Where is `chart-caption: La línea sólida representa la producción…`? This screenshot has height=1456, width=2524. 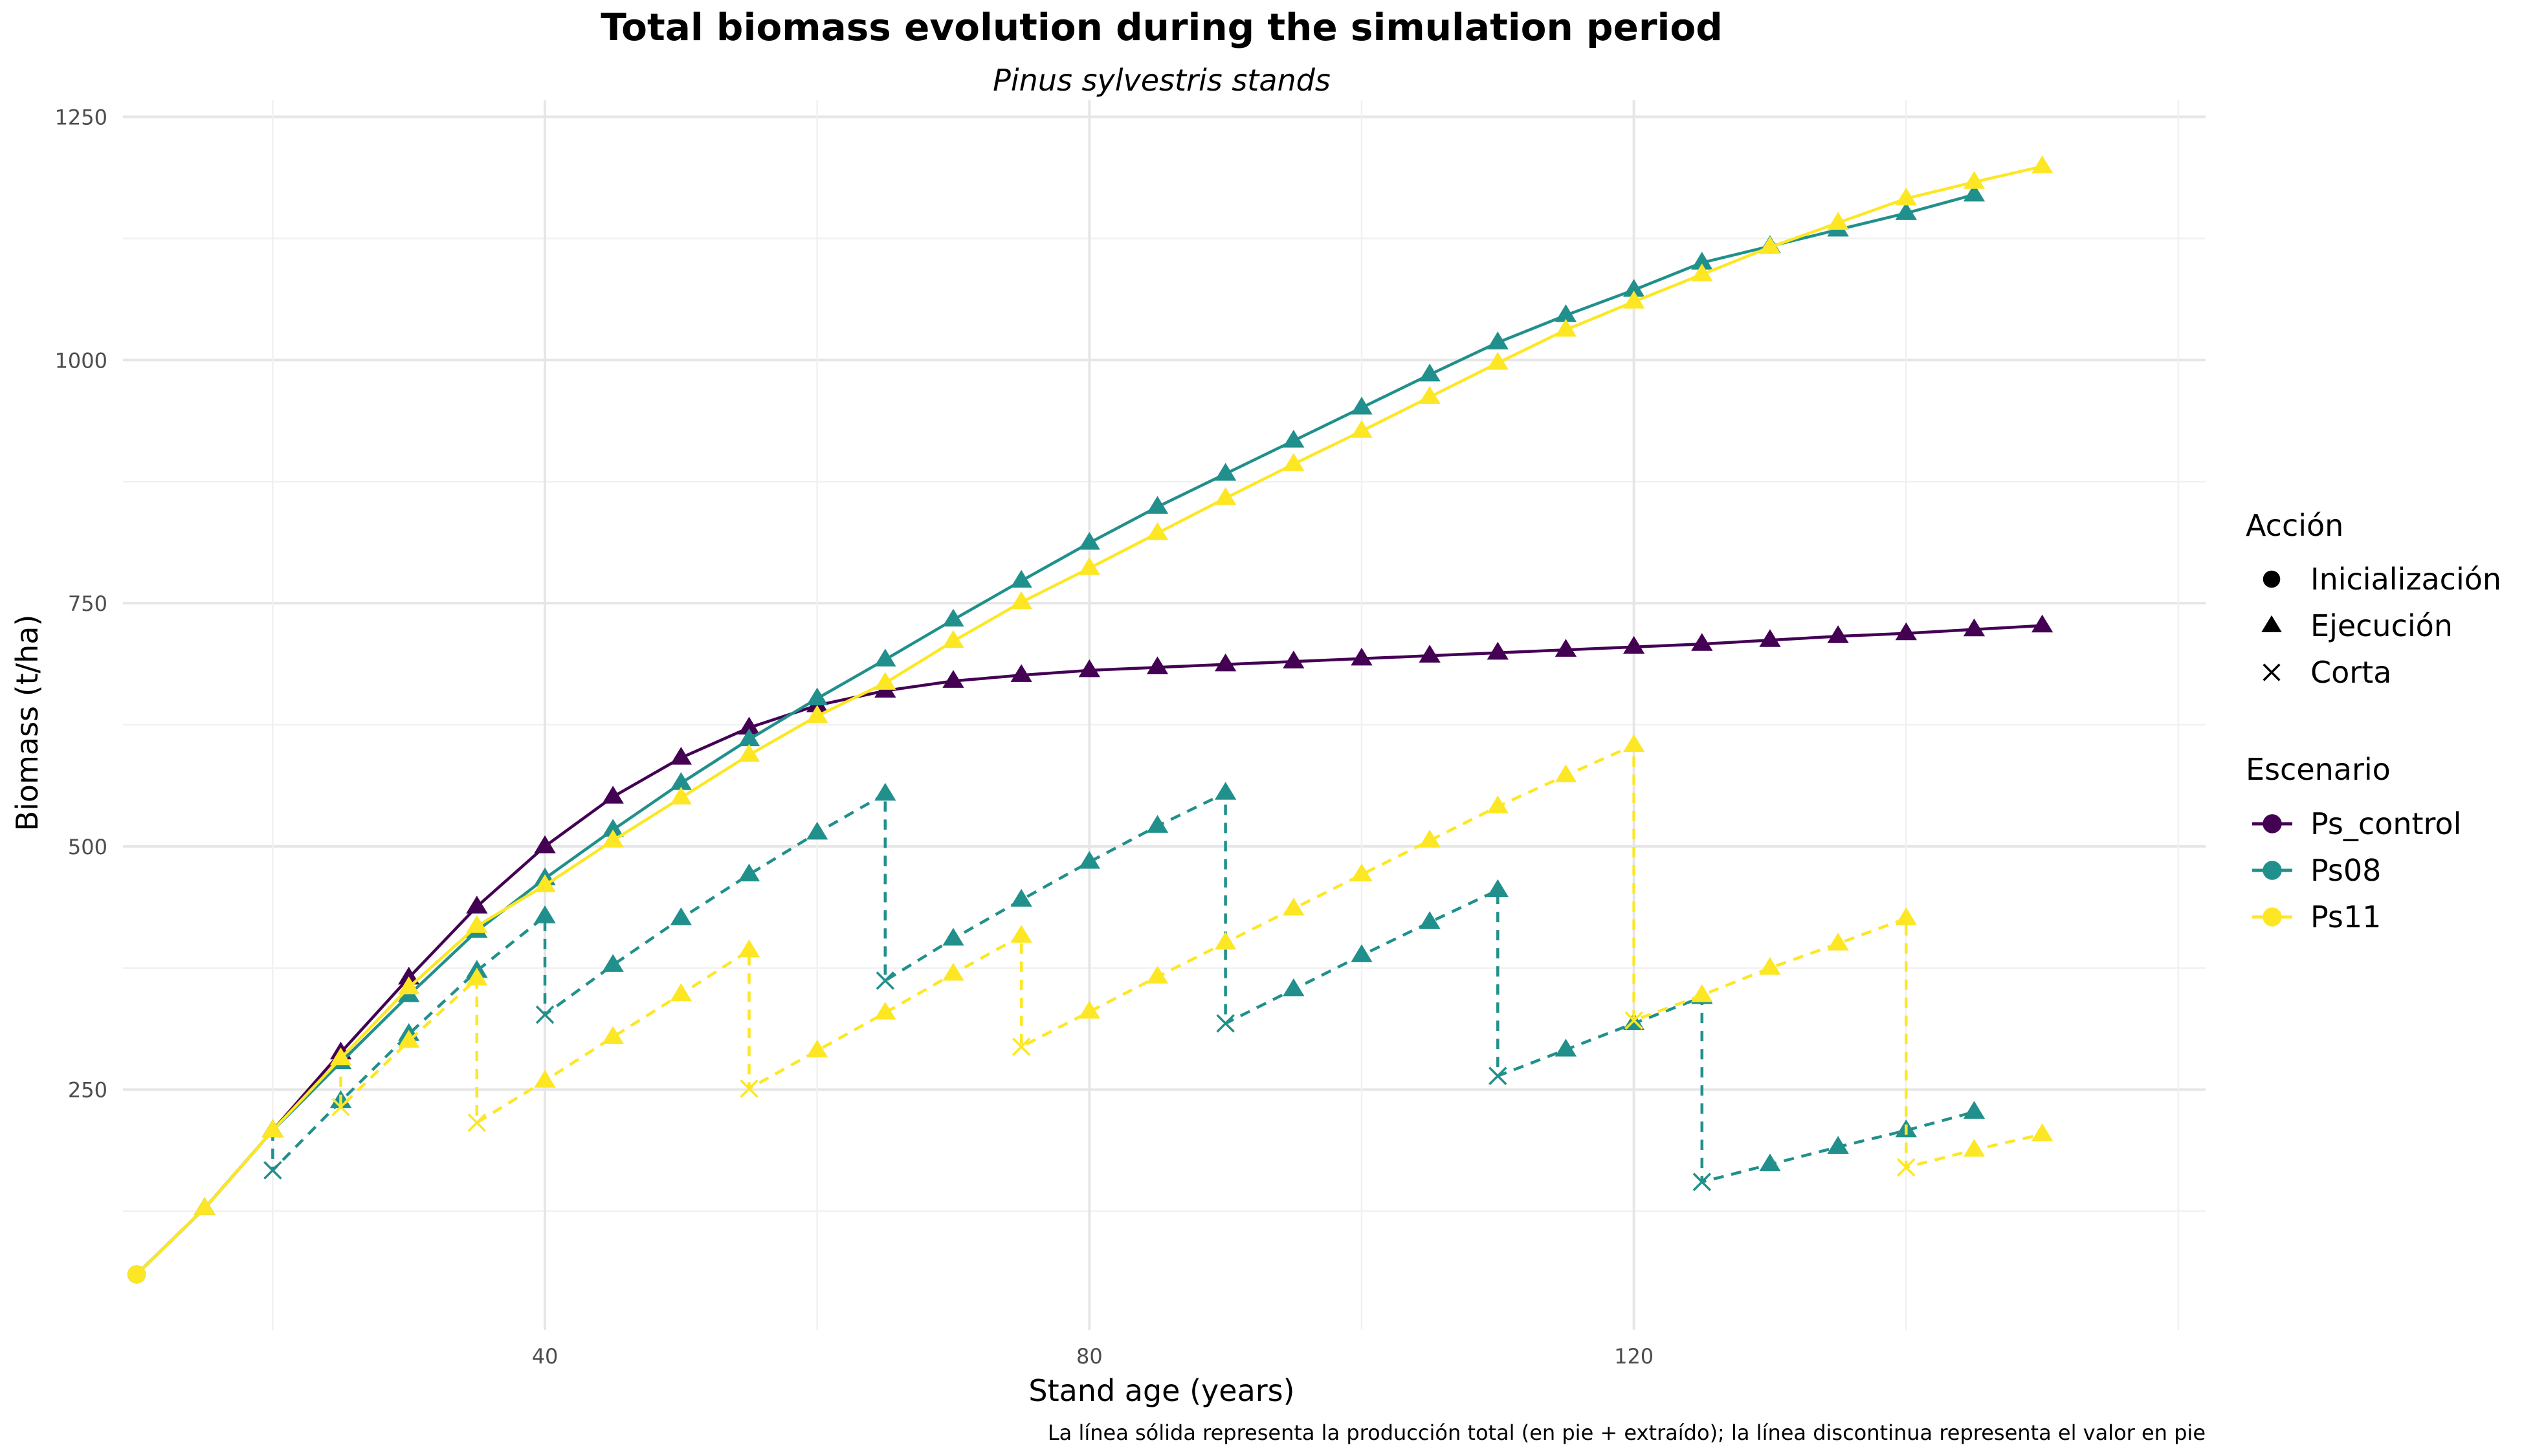 chart-caption: La línea sólida representa la producción… is located at coordinates (1627, 1432).